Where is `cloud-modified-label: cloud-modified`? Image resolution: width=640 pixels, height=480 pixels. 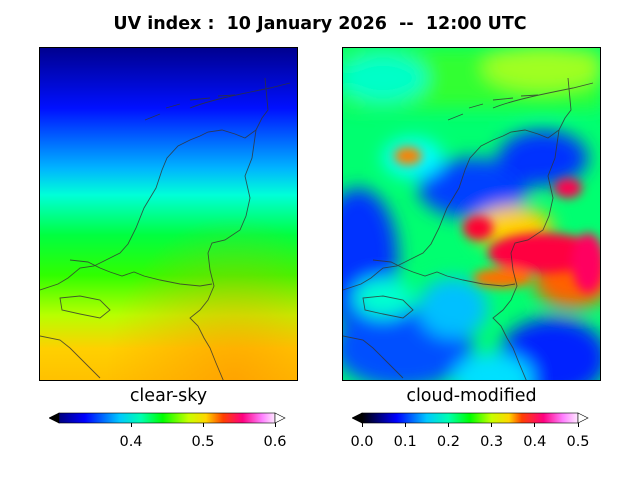
cloud-modified-label: cloud-modified is located at coordinates (471, 396).